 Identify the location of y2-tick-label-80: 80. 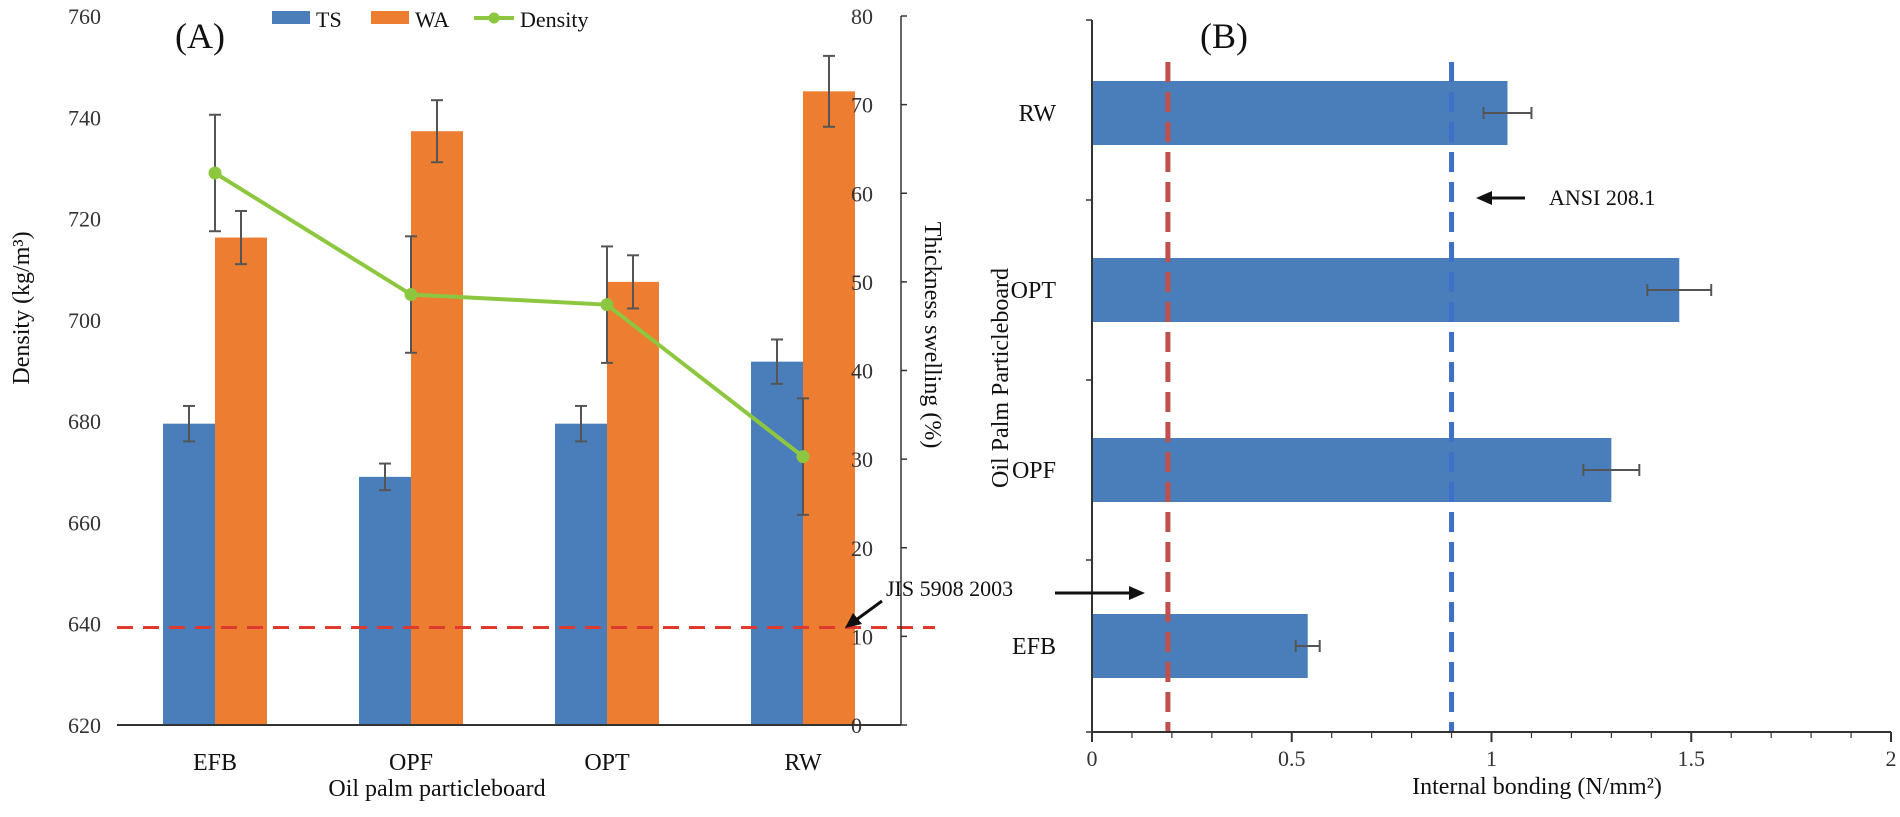
(862, 16).